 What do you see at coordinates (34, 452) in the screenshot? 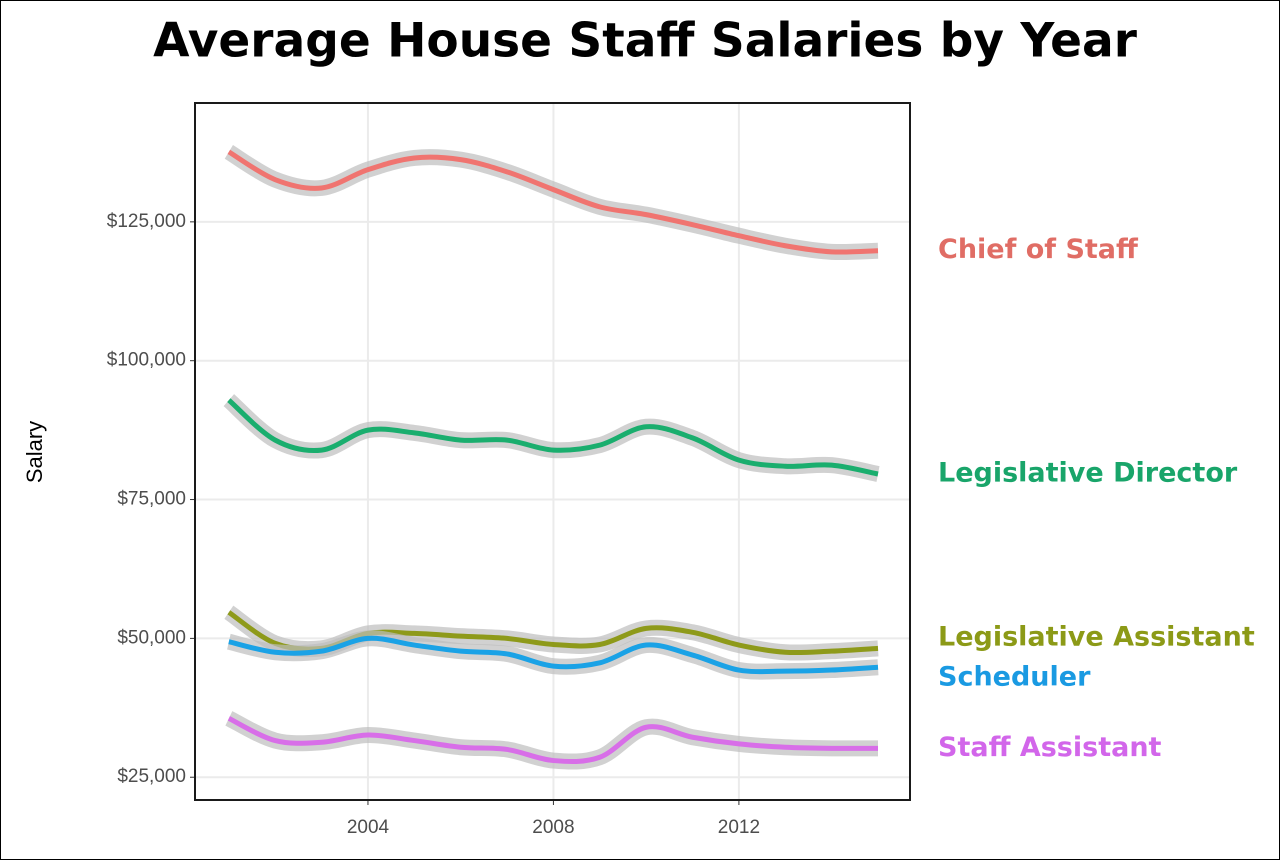
I see `y-axis-label: Salary` at bounding box center [34, 452].